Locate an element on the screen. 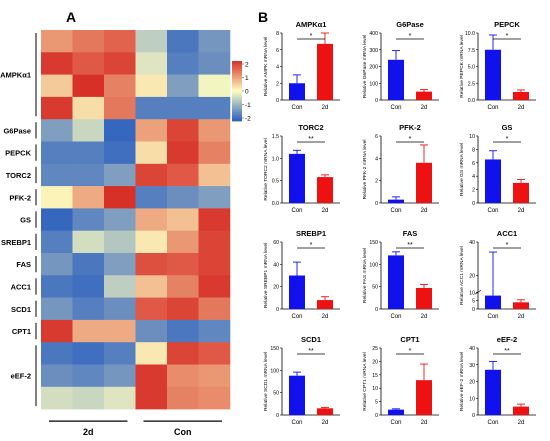  panel-title: ACC1 is located at coordinates (507, 233).